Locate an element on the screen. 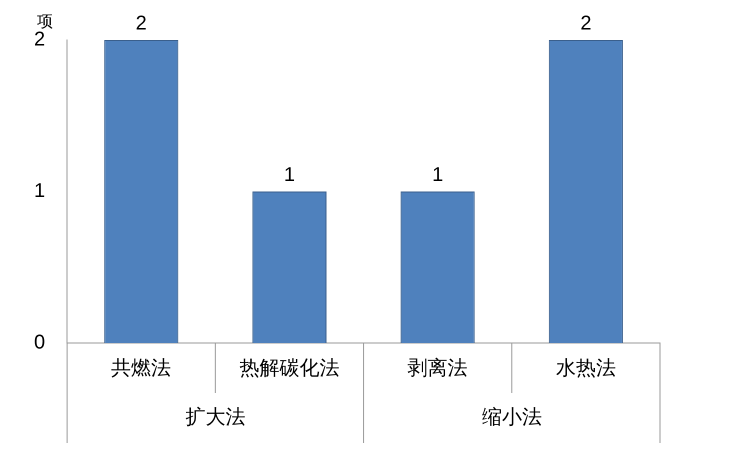 The width and height of the screenshot is (750, 450). y-tick-label: 0 is located at coordinates (40, 343).